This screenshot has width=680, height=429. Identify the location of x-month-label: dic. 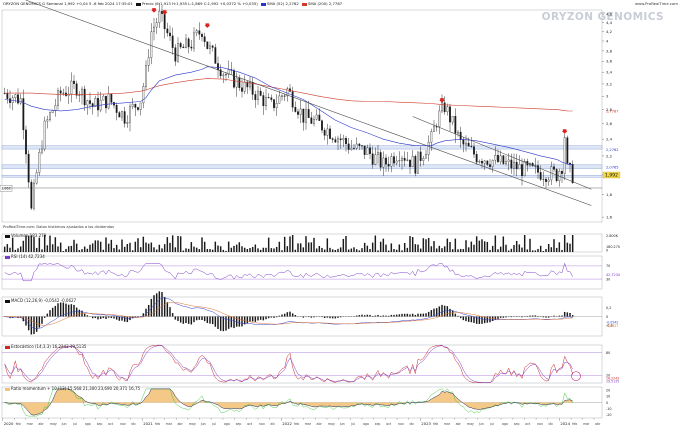
(133, 424).